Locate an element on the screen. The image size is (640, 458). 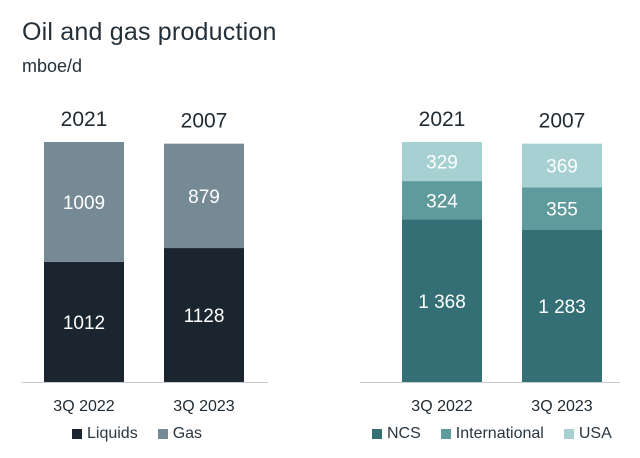
data-label: 1012 is located at coordinates (84, 323).